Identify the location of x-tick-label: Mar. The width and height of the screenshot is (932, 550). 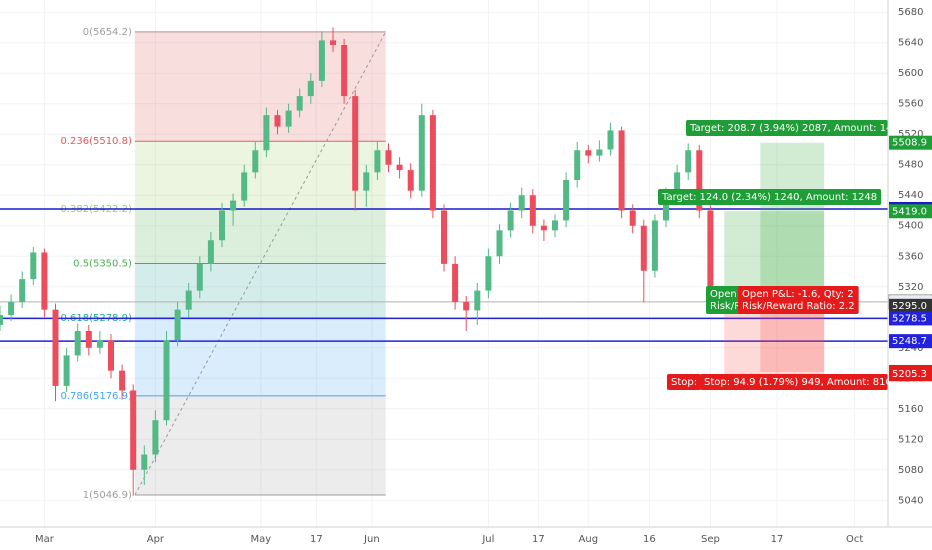
(45, 539).